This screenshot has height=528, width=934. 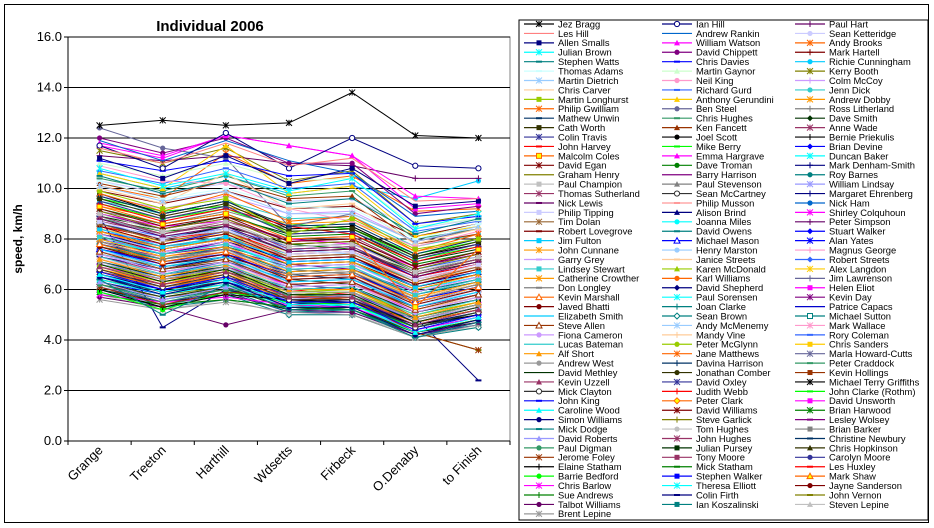 What do you see at coordinates (708, 202) in the screenshot?
I see `legend-item: Philip Musson` at bounding box center [708, 202].